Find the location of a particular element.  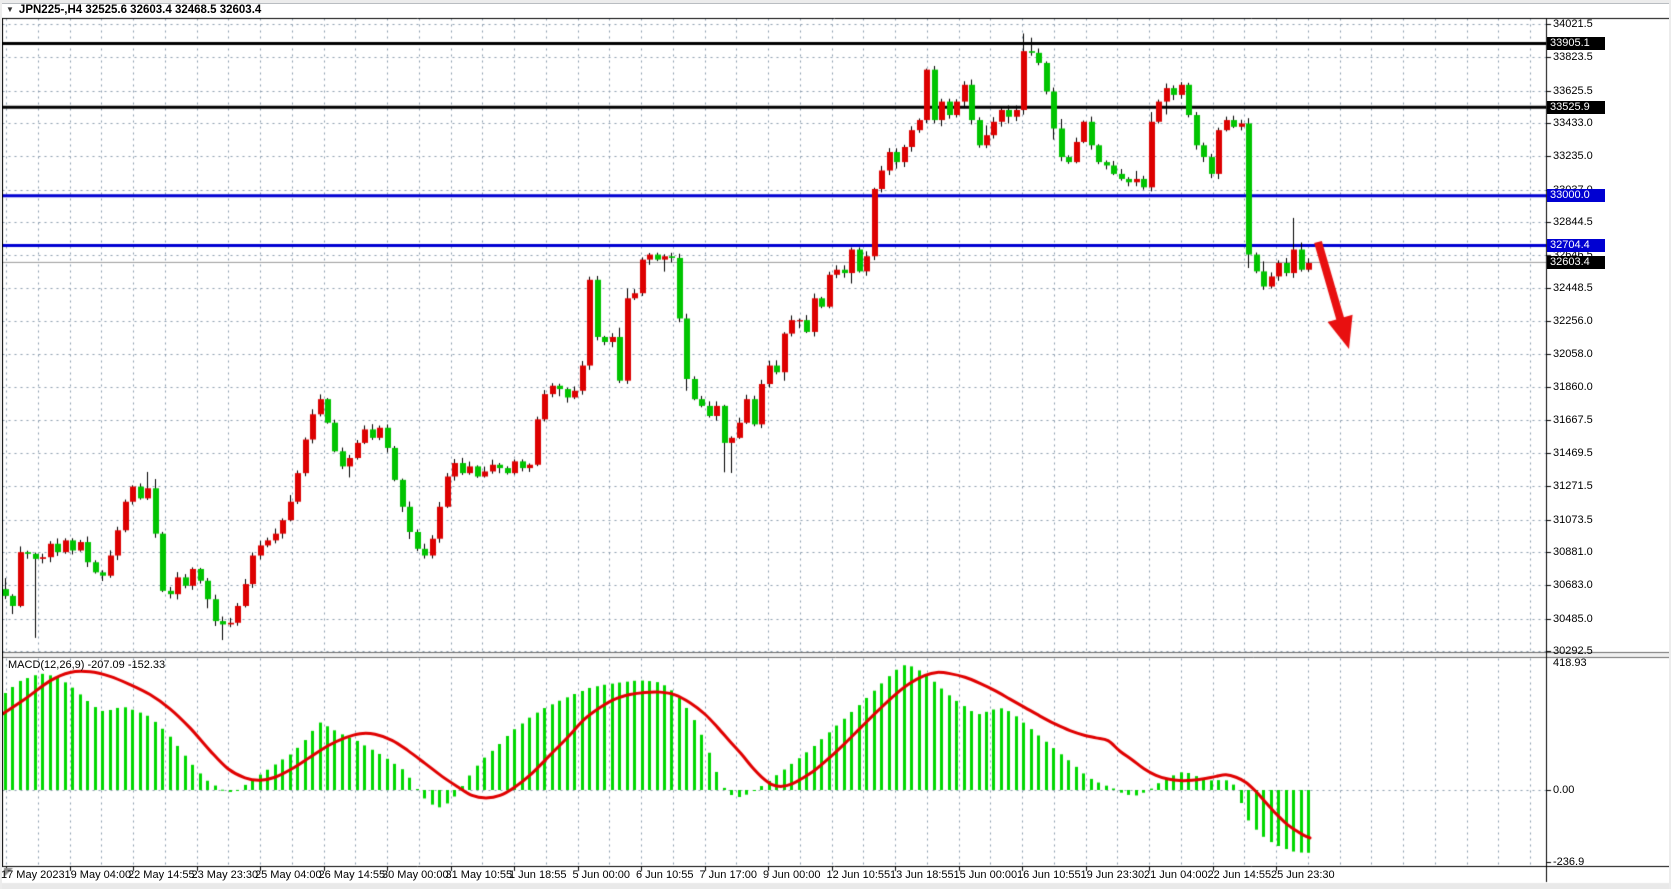

price-tick-label: 33823.5 is located at coordinates (1573, 57).